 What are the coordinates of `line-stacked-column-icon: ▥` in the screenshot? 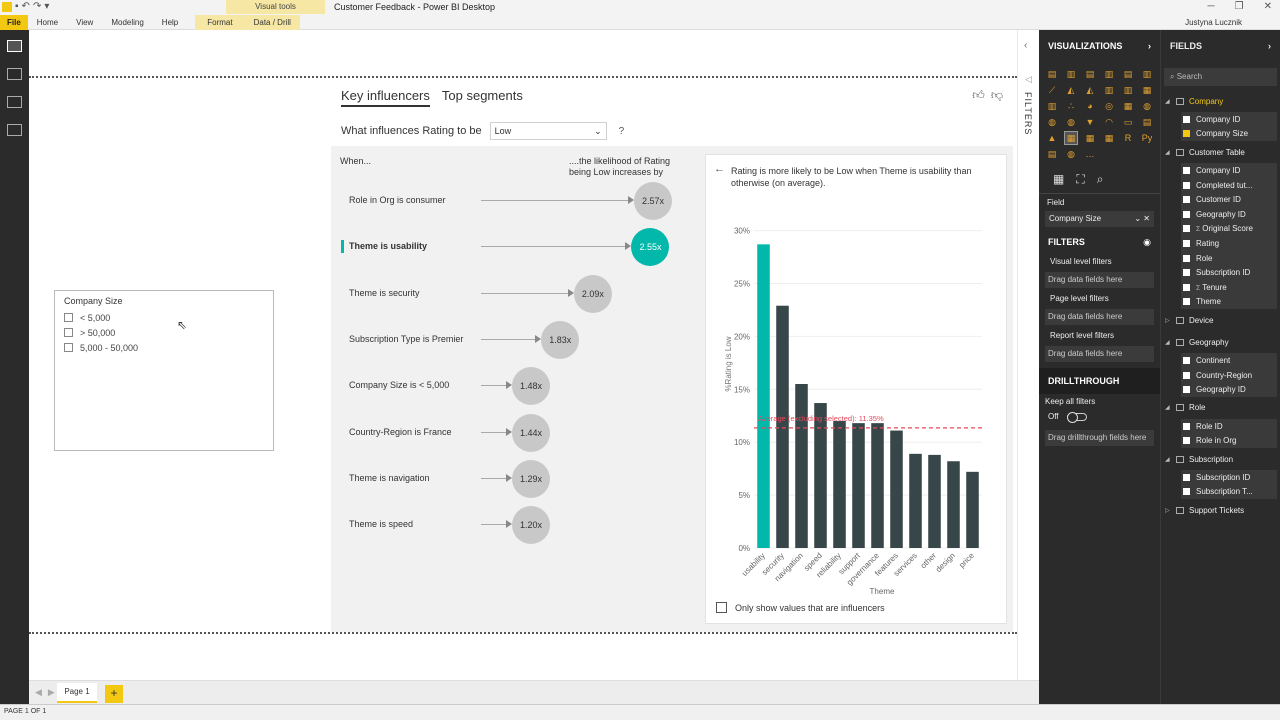 It's located at (1128, 90).